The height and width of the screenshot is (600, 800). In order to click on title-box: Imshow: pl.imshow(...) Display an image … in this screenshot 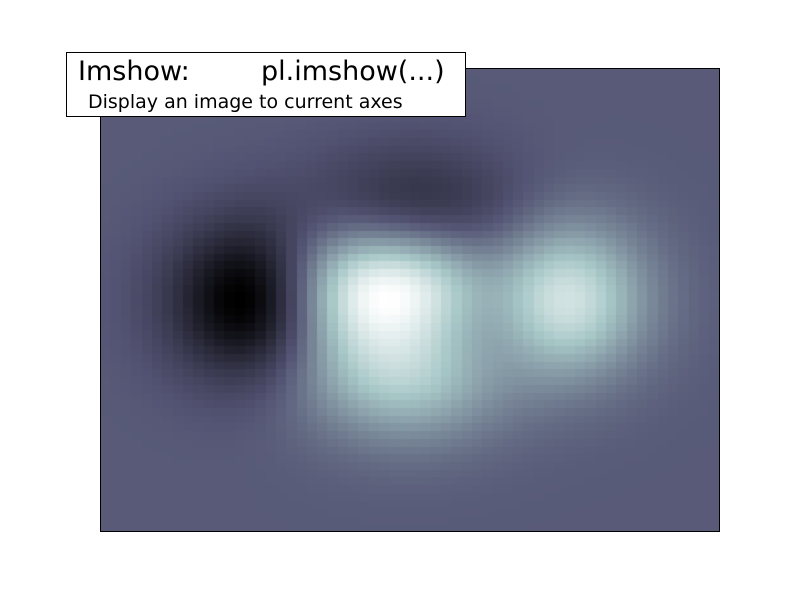, I will do `click(266, 84)`.